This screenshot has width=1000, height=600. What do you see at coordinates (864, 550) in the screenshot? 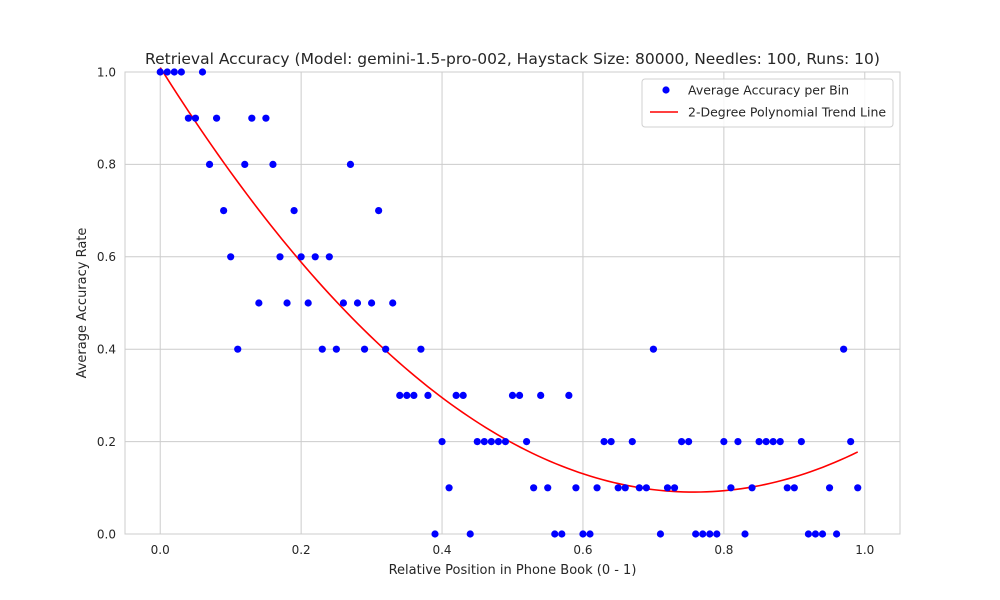
I see `x-tick-label: 1.0` at bounding box center [864, 550].